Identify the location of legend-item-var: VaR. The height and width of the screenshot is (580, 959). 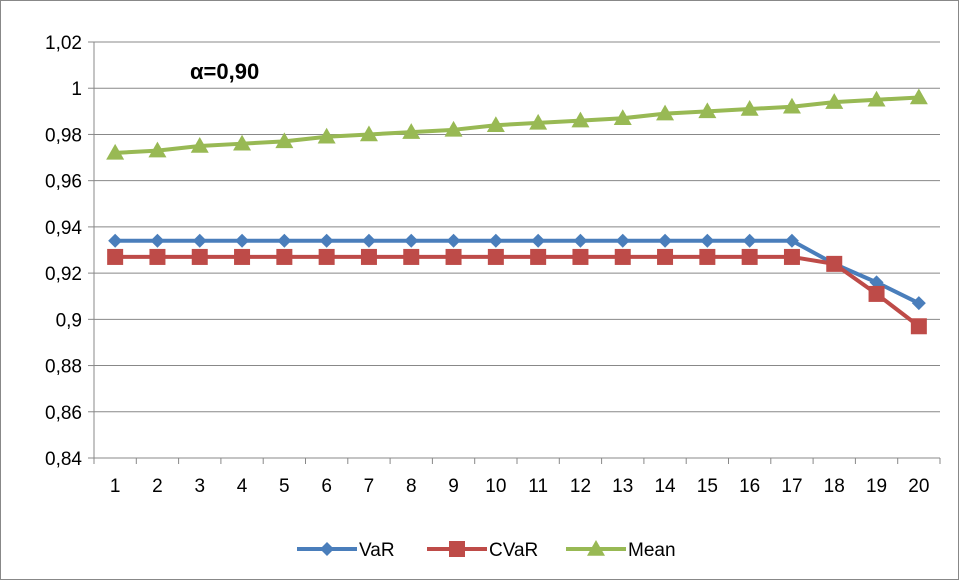
(346, 550).